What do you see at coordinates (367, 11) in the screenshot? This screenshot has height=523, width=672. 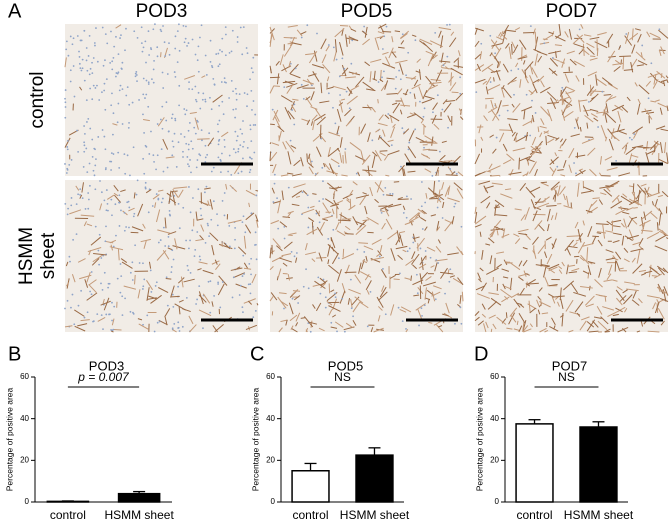 I see `column-label: POD5` at bounding box center [367, 11].